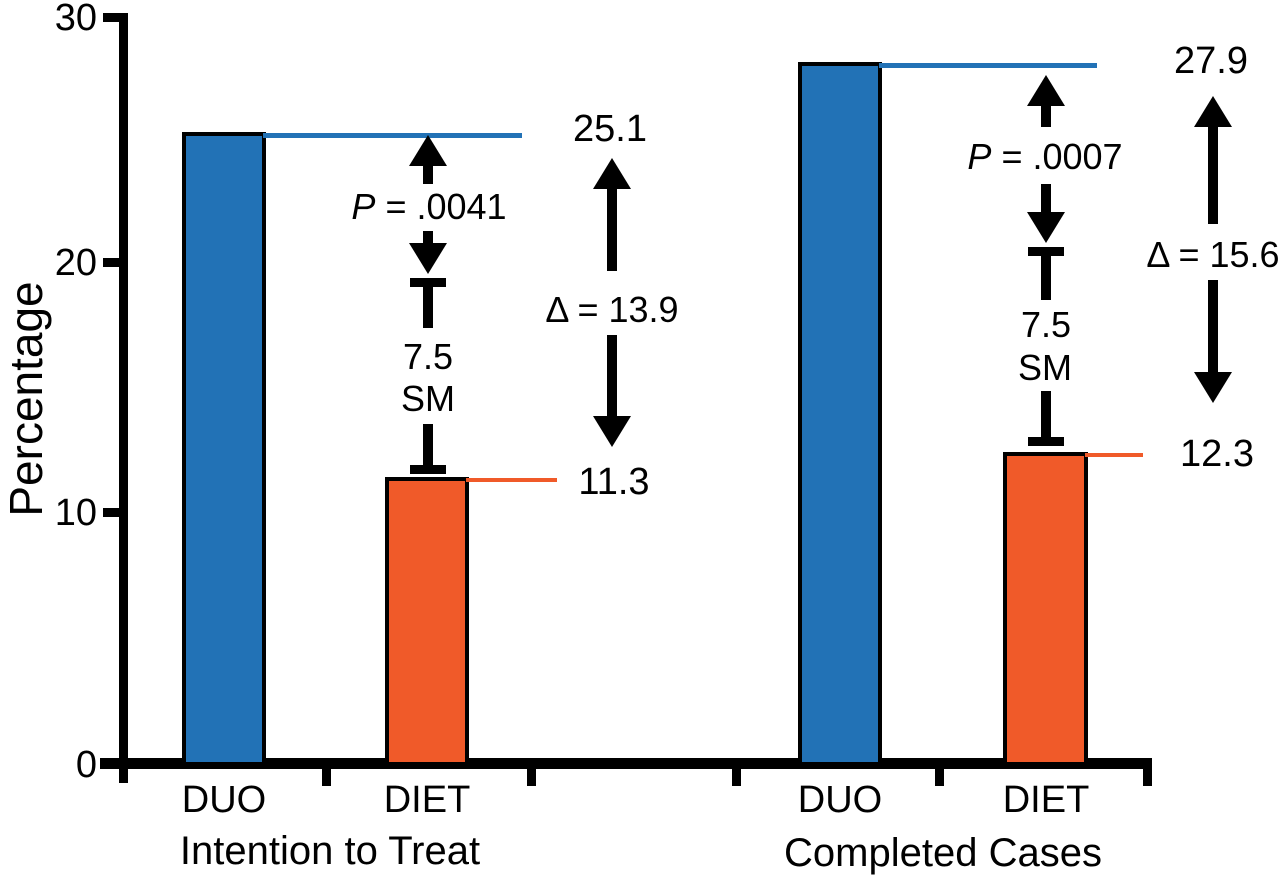 This screenshot has height=884, width=1280. Describe the element at coordinates (1045, 606) in the screenshot. I see `bar-diet-cc` at that location.